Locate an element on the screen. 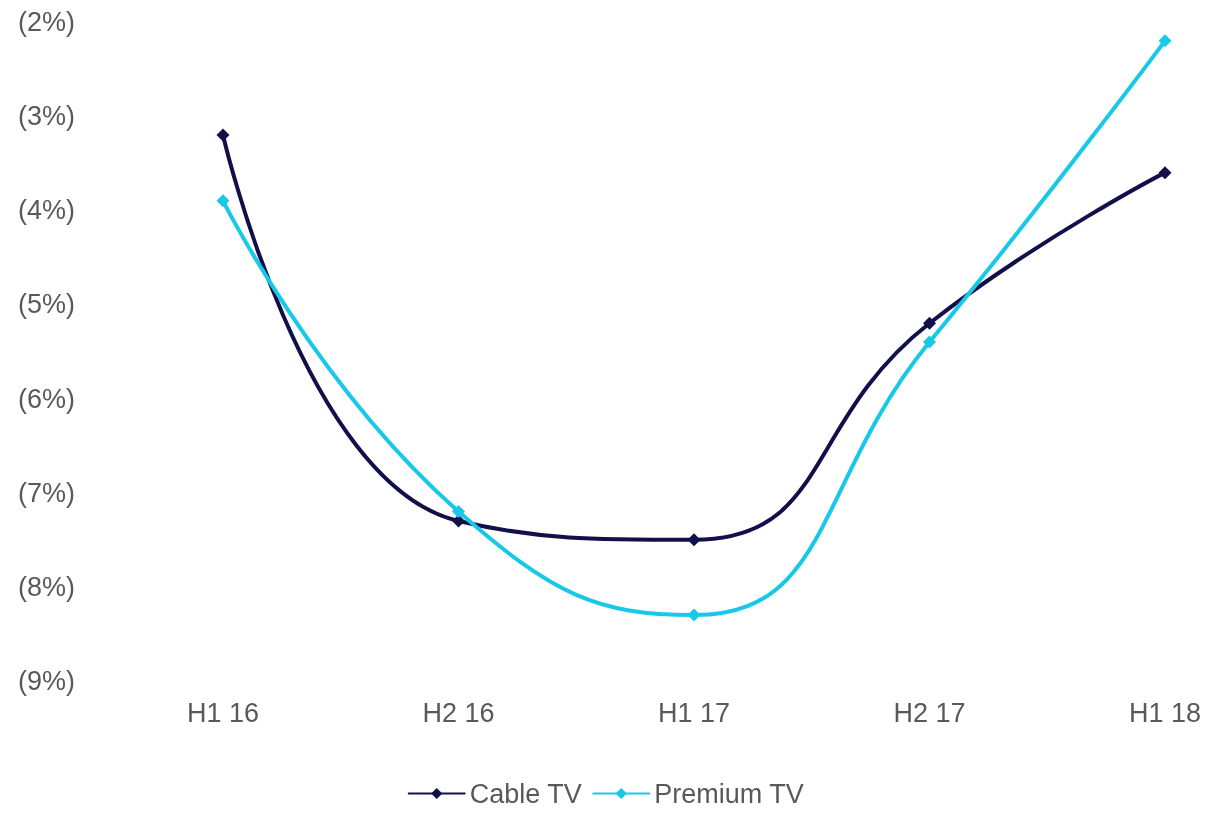 The width and height of the screenshot is (1212, 817). x-tick-label: H2 16 is located at coordinates (458, 712).